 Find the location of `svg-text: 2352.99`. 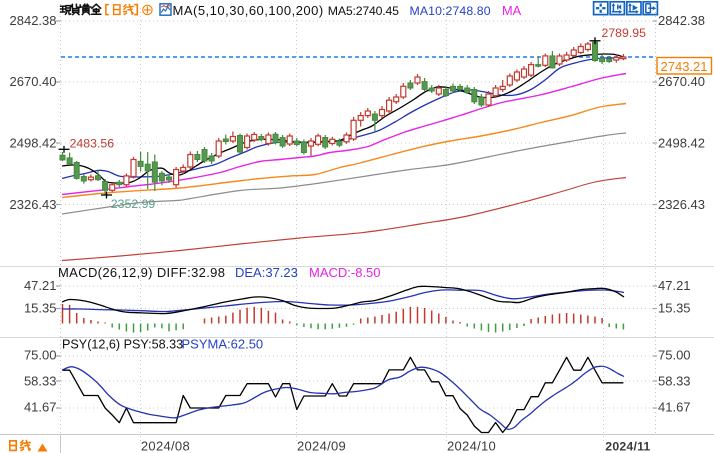

svg-text: 2352.99 is located at coordinates (133, 204).